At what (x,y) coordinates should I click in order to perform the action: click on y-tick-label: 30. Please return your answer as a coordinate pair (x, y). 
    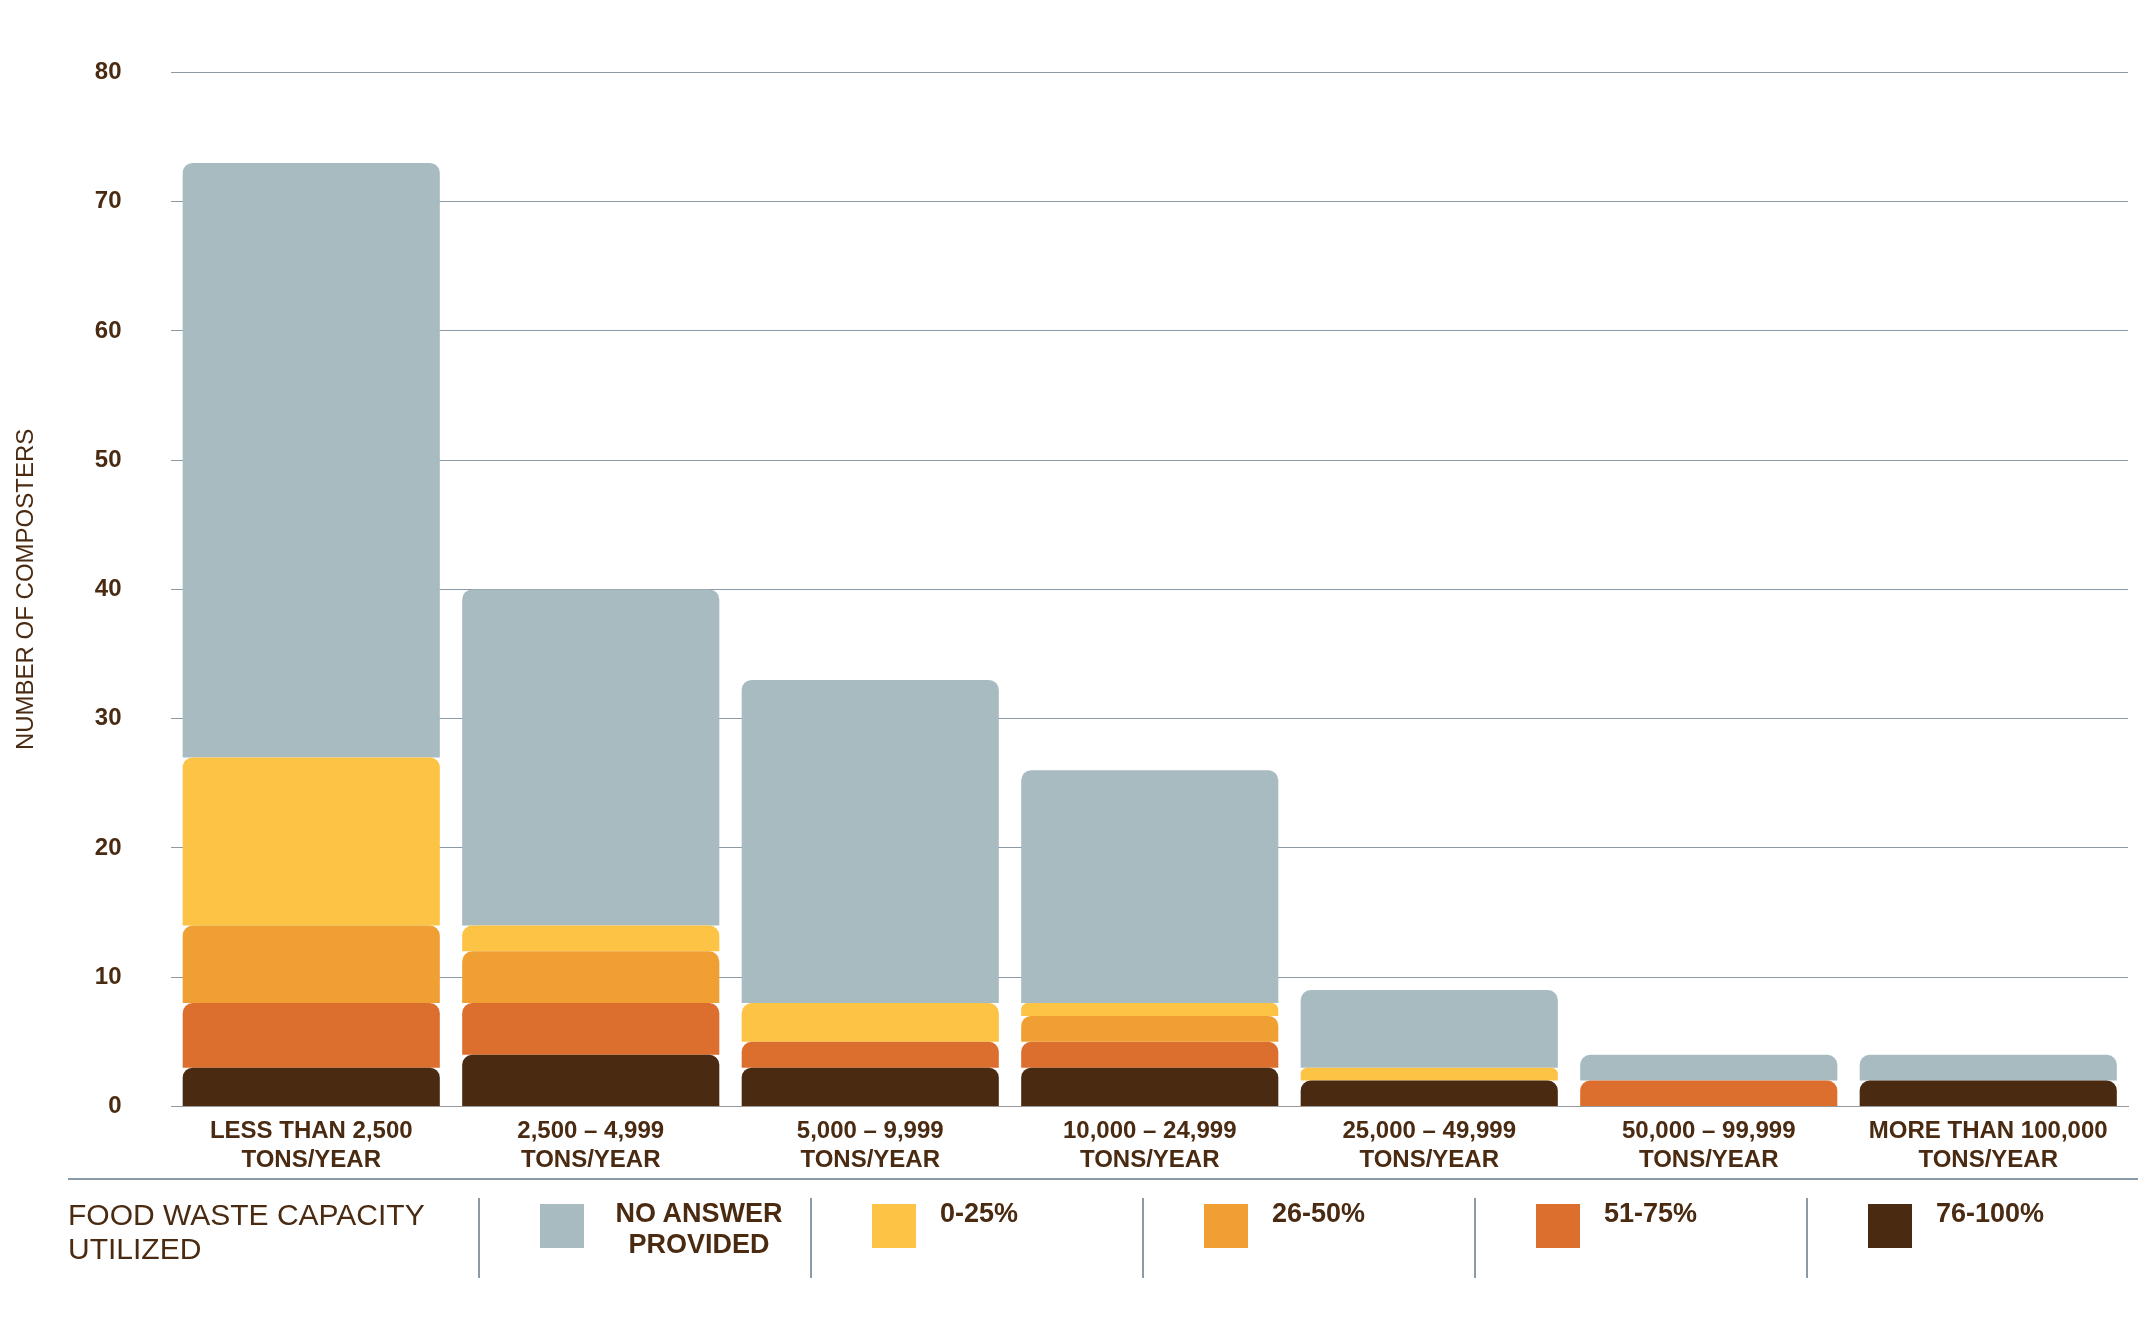
    Looking at the image, I should click on (108, 717).